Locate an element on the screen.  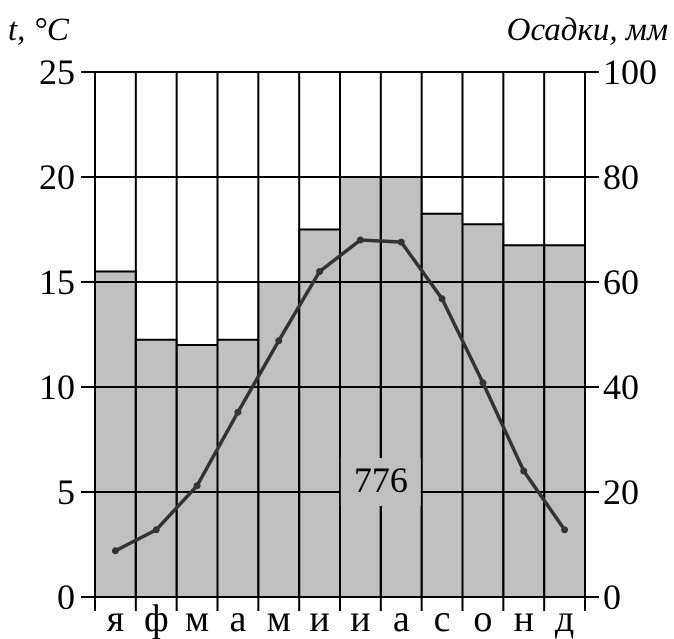
right-tick-label: 20 is located at coordinates (621, 492).